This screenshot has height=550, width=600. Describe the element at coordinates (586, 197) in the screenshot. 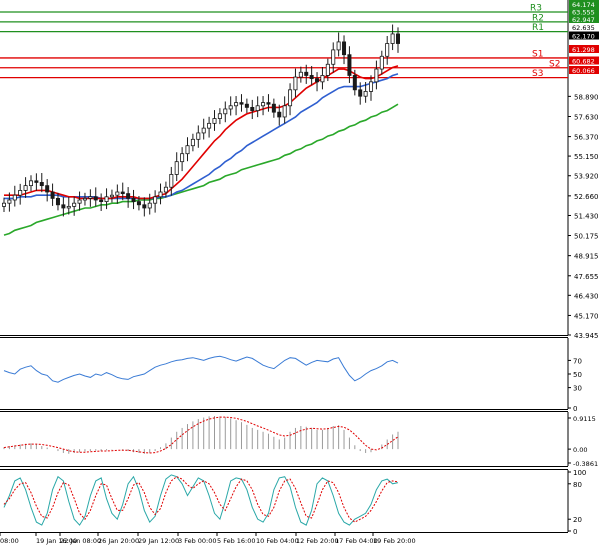

I see `price-tick-label: 52.660` at that location.